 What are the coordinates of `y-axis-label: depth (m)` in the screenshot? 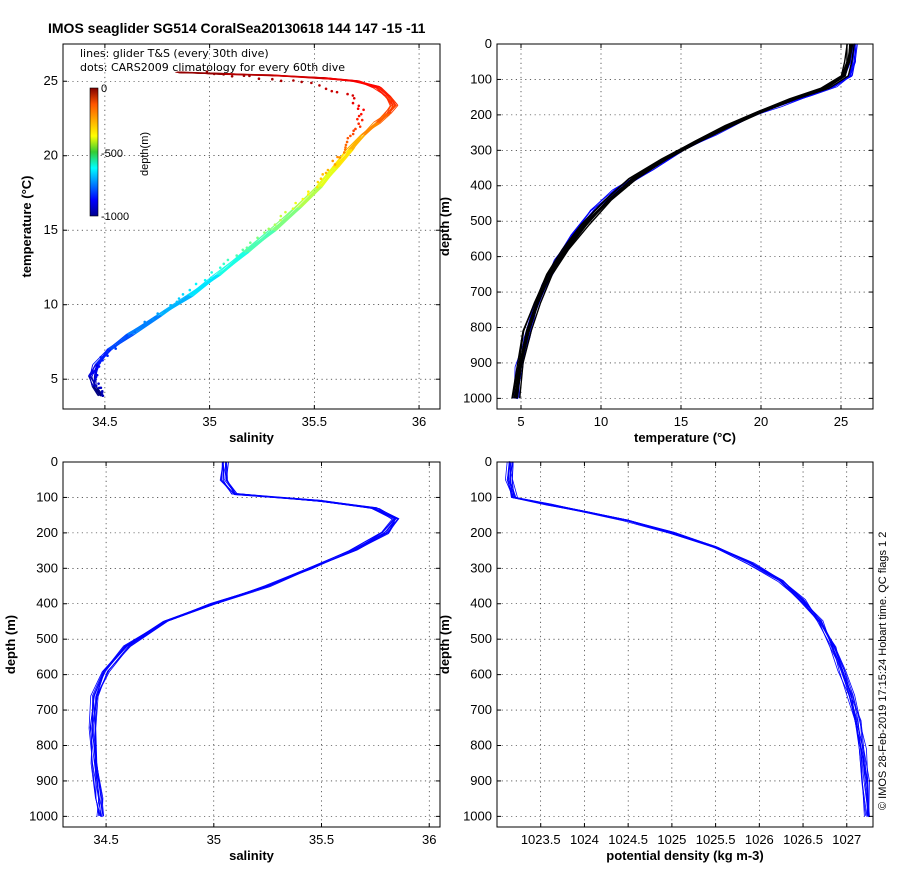 It's located at (444, 226).